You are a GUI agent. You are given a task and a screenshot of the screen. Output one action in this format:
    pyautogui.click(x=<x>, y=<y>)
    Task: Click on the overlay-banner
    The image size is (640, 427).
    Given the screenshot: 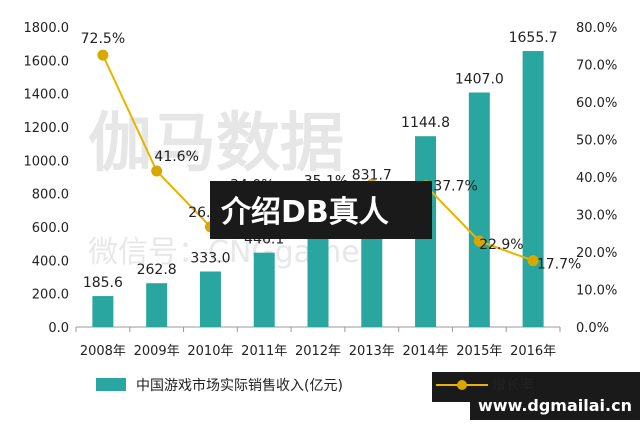 What is the action you would take?
    pyautogui.click(x=321, y=210)
    